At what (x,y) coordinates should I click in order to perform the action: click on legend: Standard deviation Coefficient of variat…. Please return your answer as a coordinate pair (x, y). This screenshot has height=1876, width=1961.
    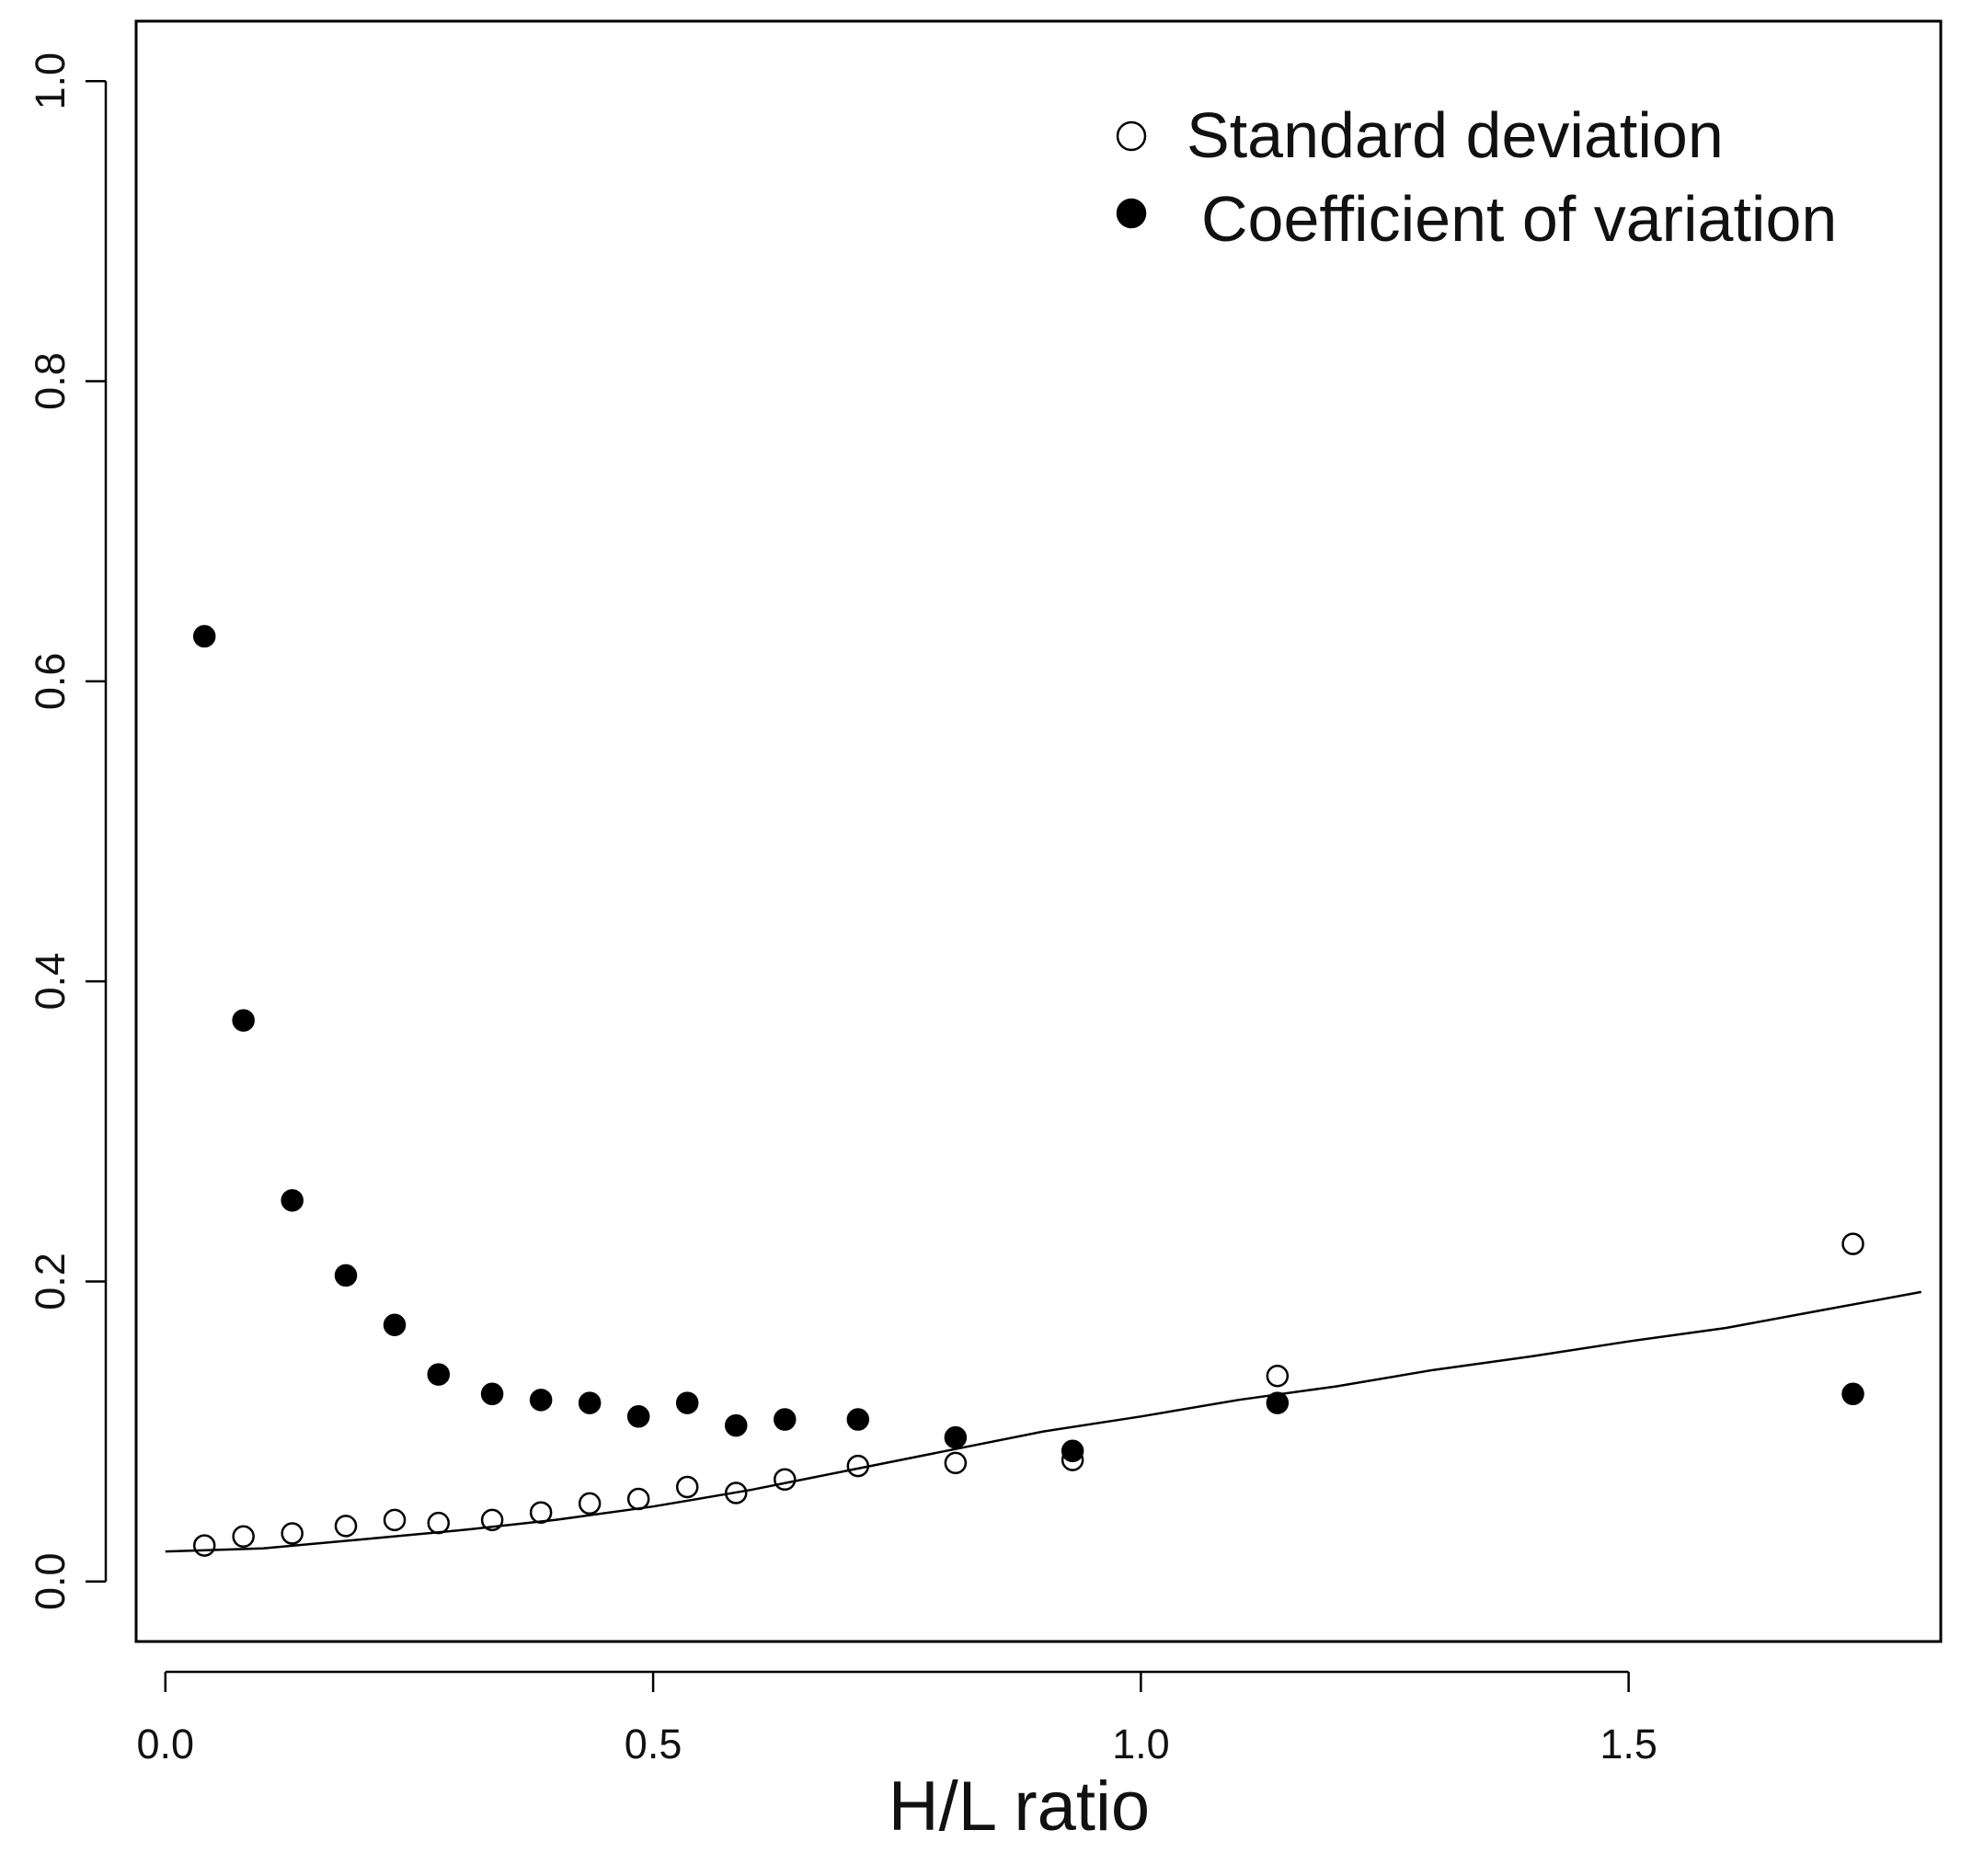
    Looking at the image, I should click on (1476, 177).